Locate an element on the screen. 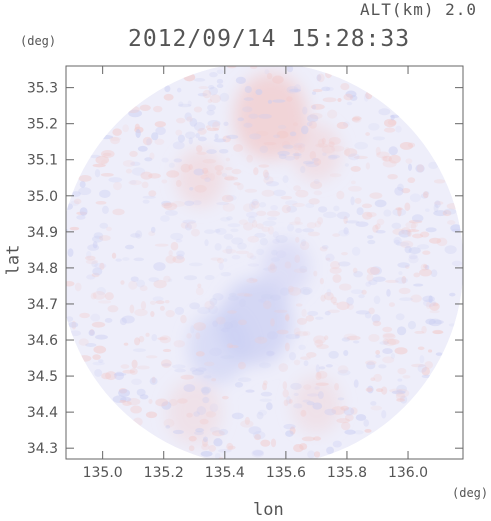  y-tick-label: 35.2 is located at coordinates (42, 125).